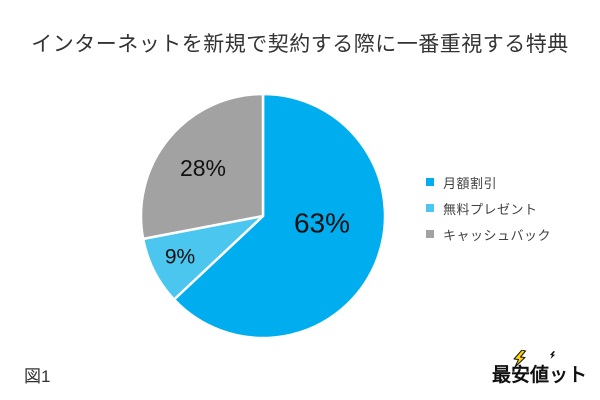  I want to click on pie-slice-label: 9%, so click(180, 257).